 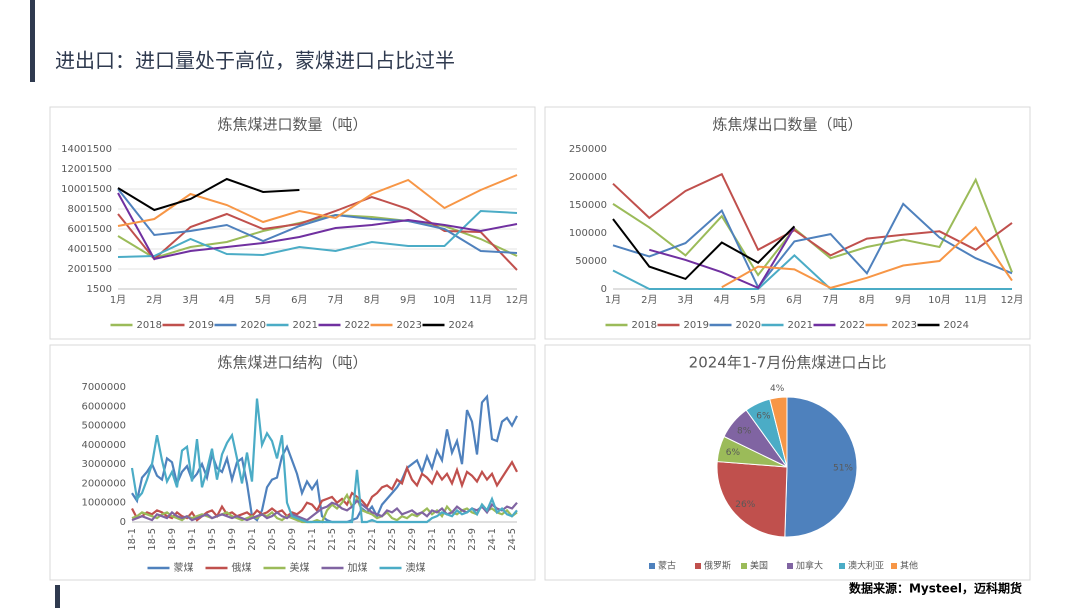 I want to click on x-tick-label: 22-9, so click(x=412, y=539).